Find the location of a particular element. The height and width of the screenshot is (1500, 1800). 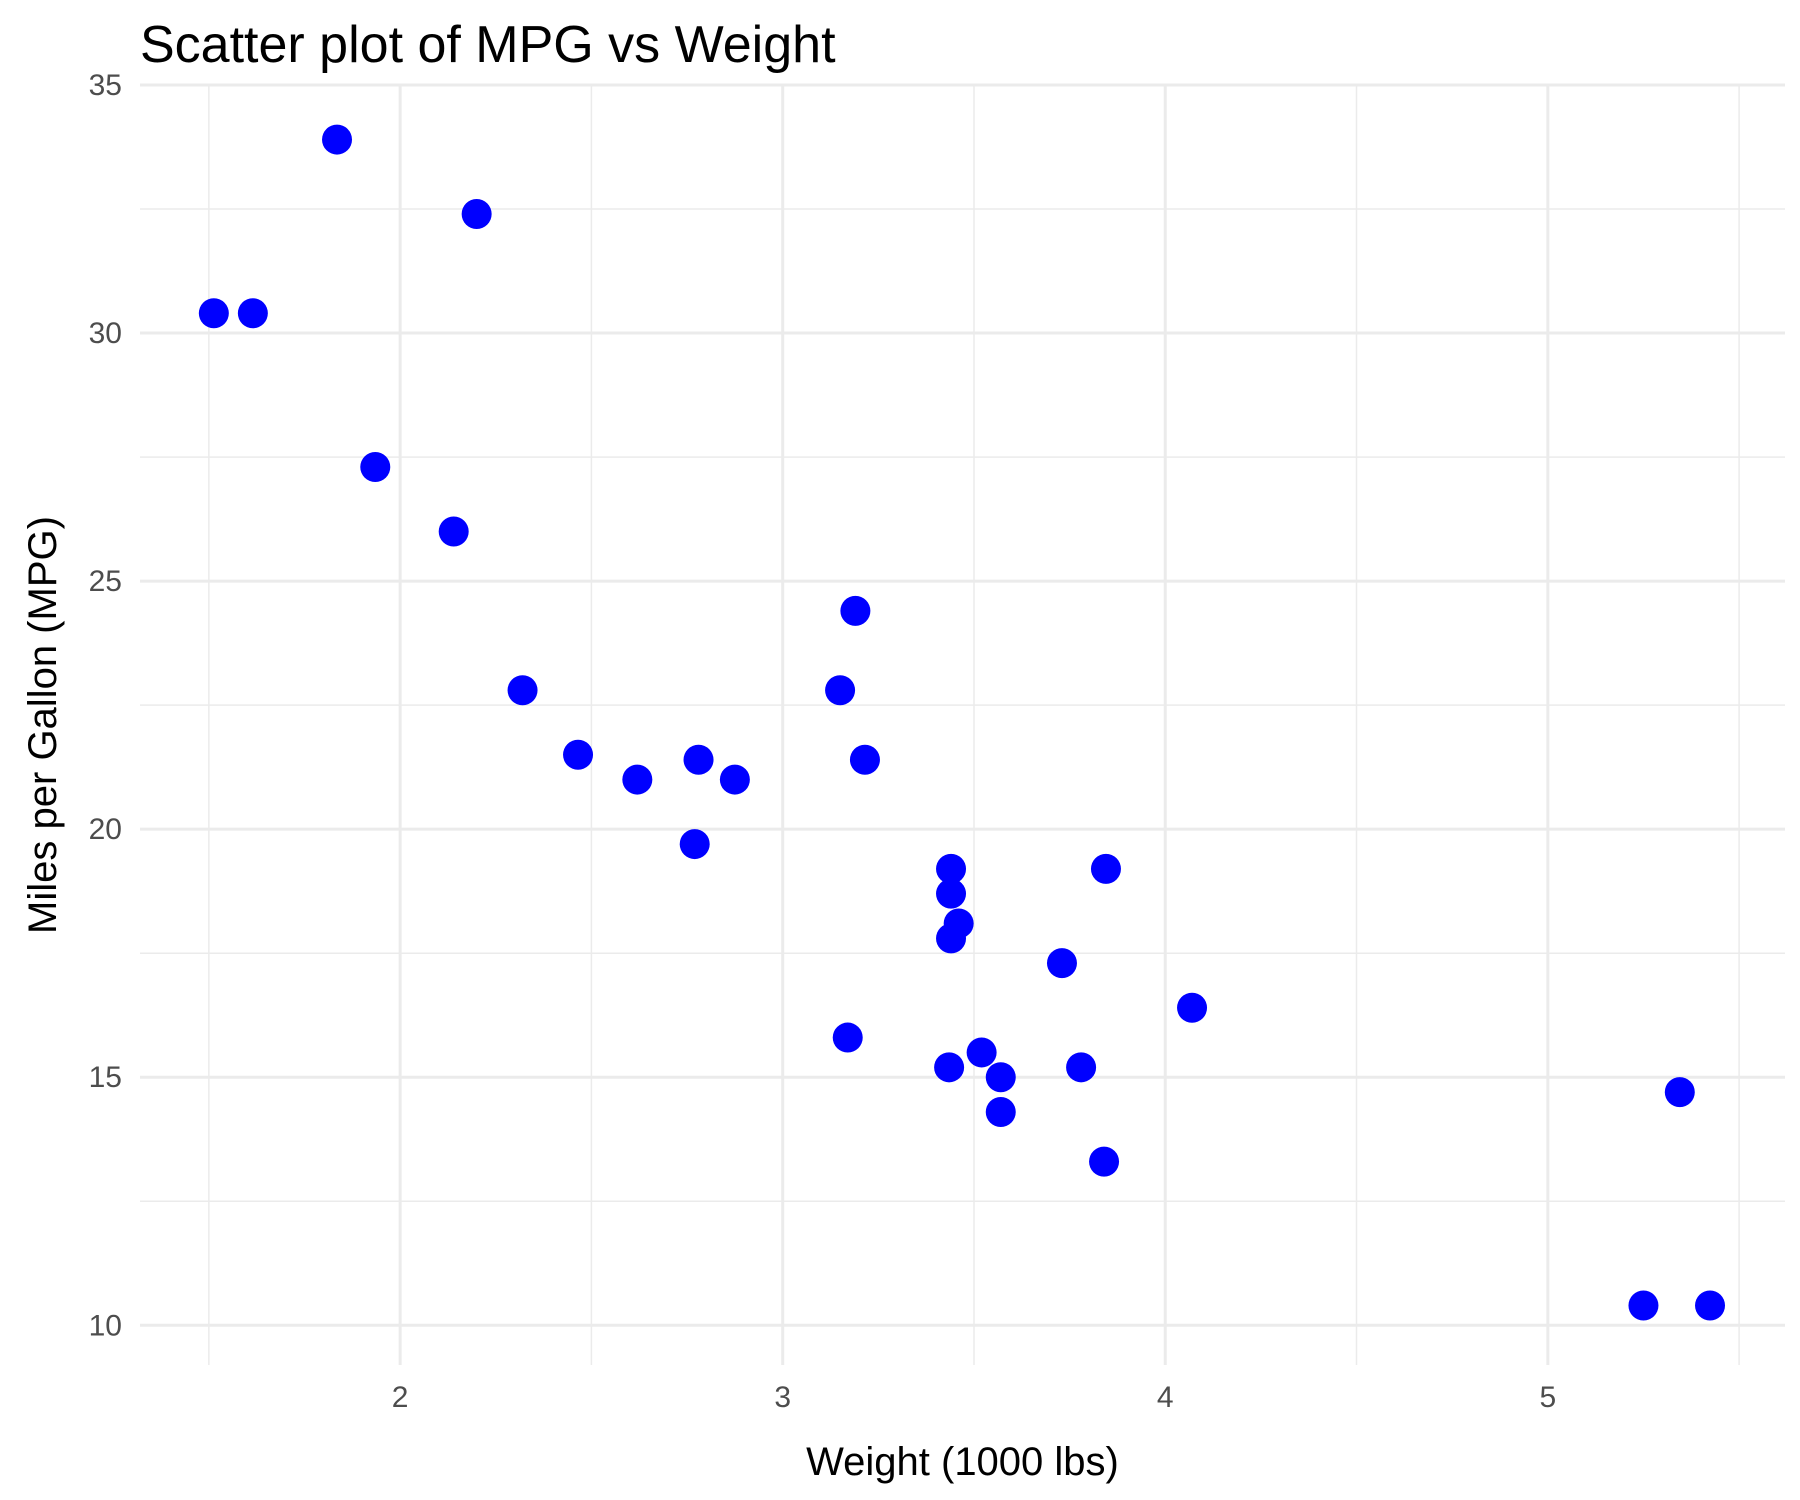

x-axis-label: Weight (1000 lbs) is located at coordinates (962, 1462).